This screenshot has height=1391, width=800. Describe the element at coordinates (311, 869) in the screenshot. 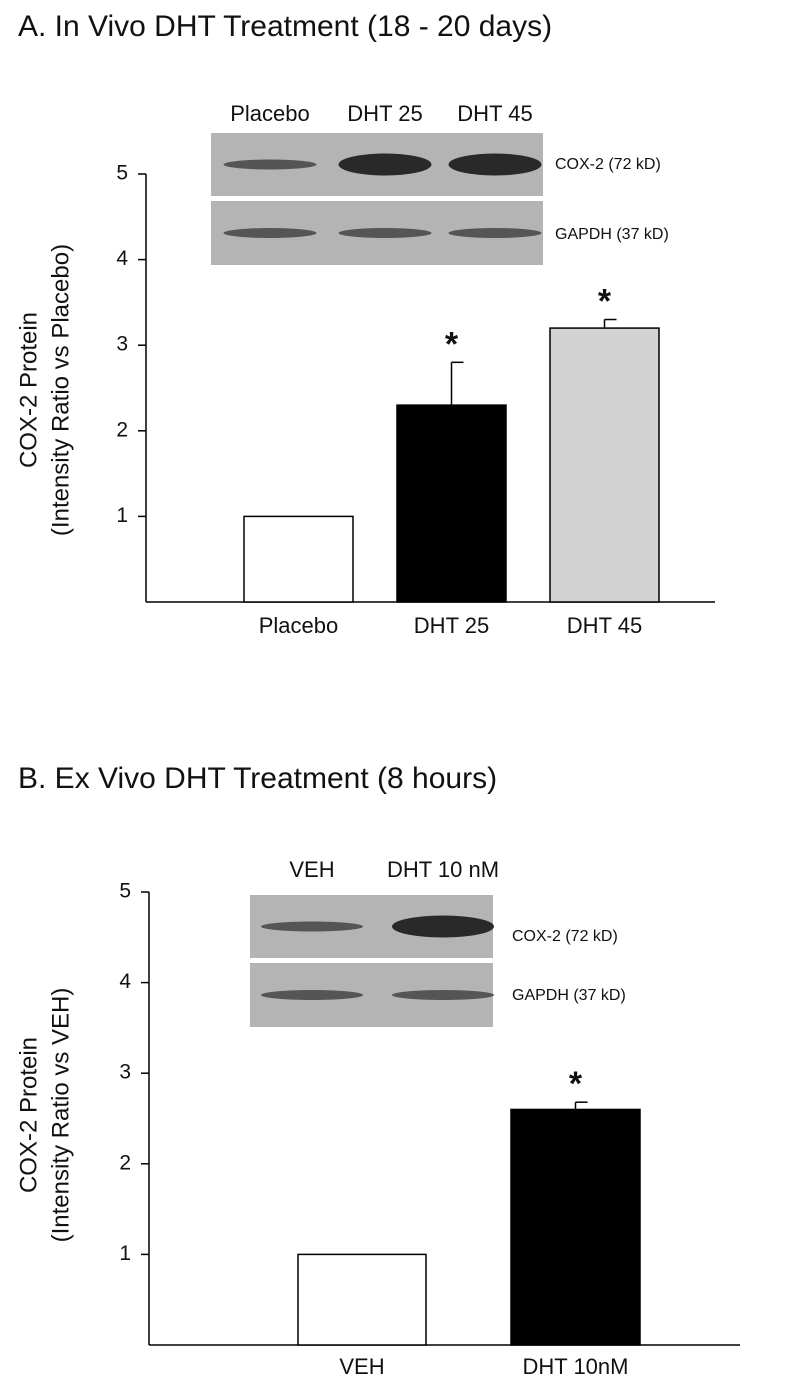

I see `blot-lane-label: VEH` at that location.